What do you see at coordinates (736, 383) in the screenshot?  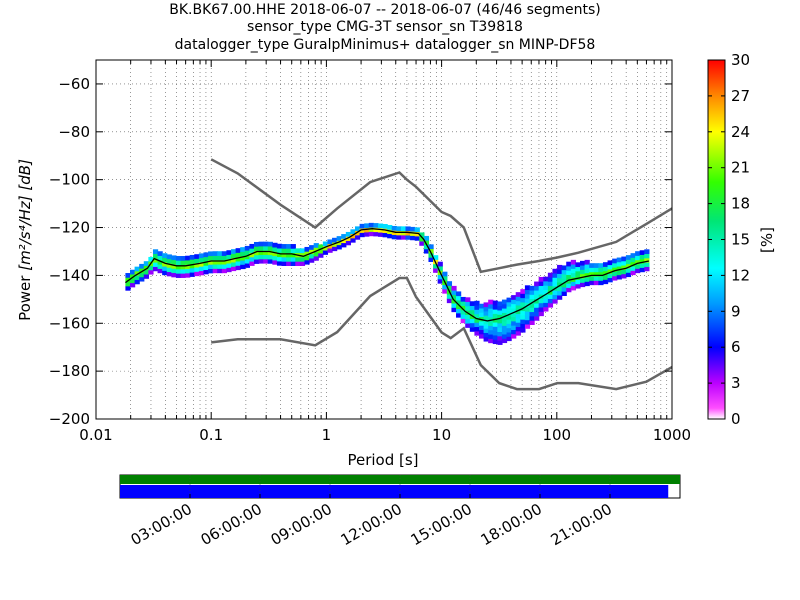 I see `colorbar-tick-label: 3` at bounding box center [736, 383].